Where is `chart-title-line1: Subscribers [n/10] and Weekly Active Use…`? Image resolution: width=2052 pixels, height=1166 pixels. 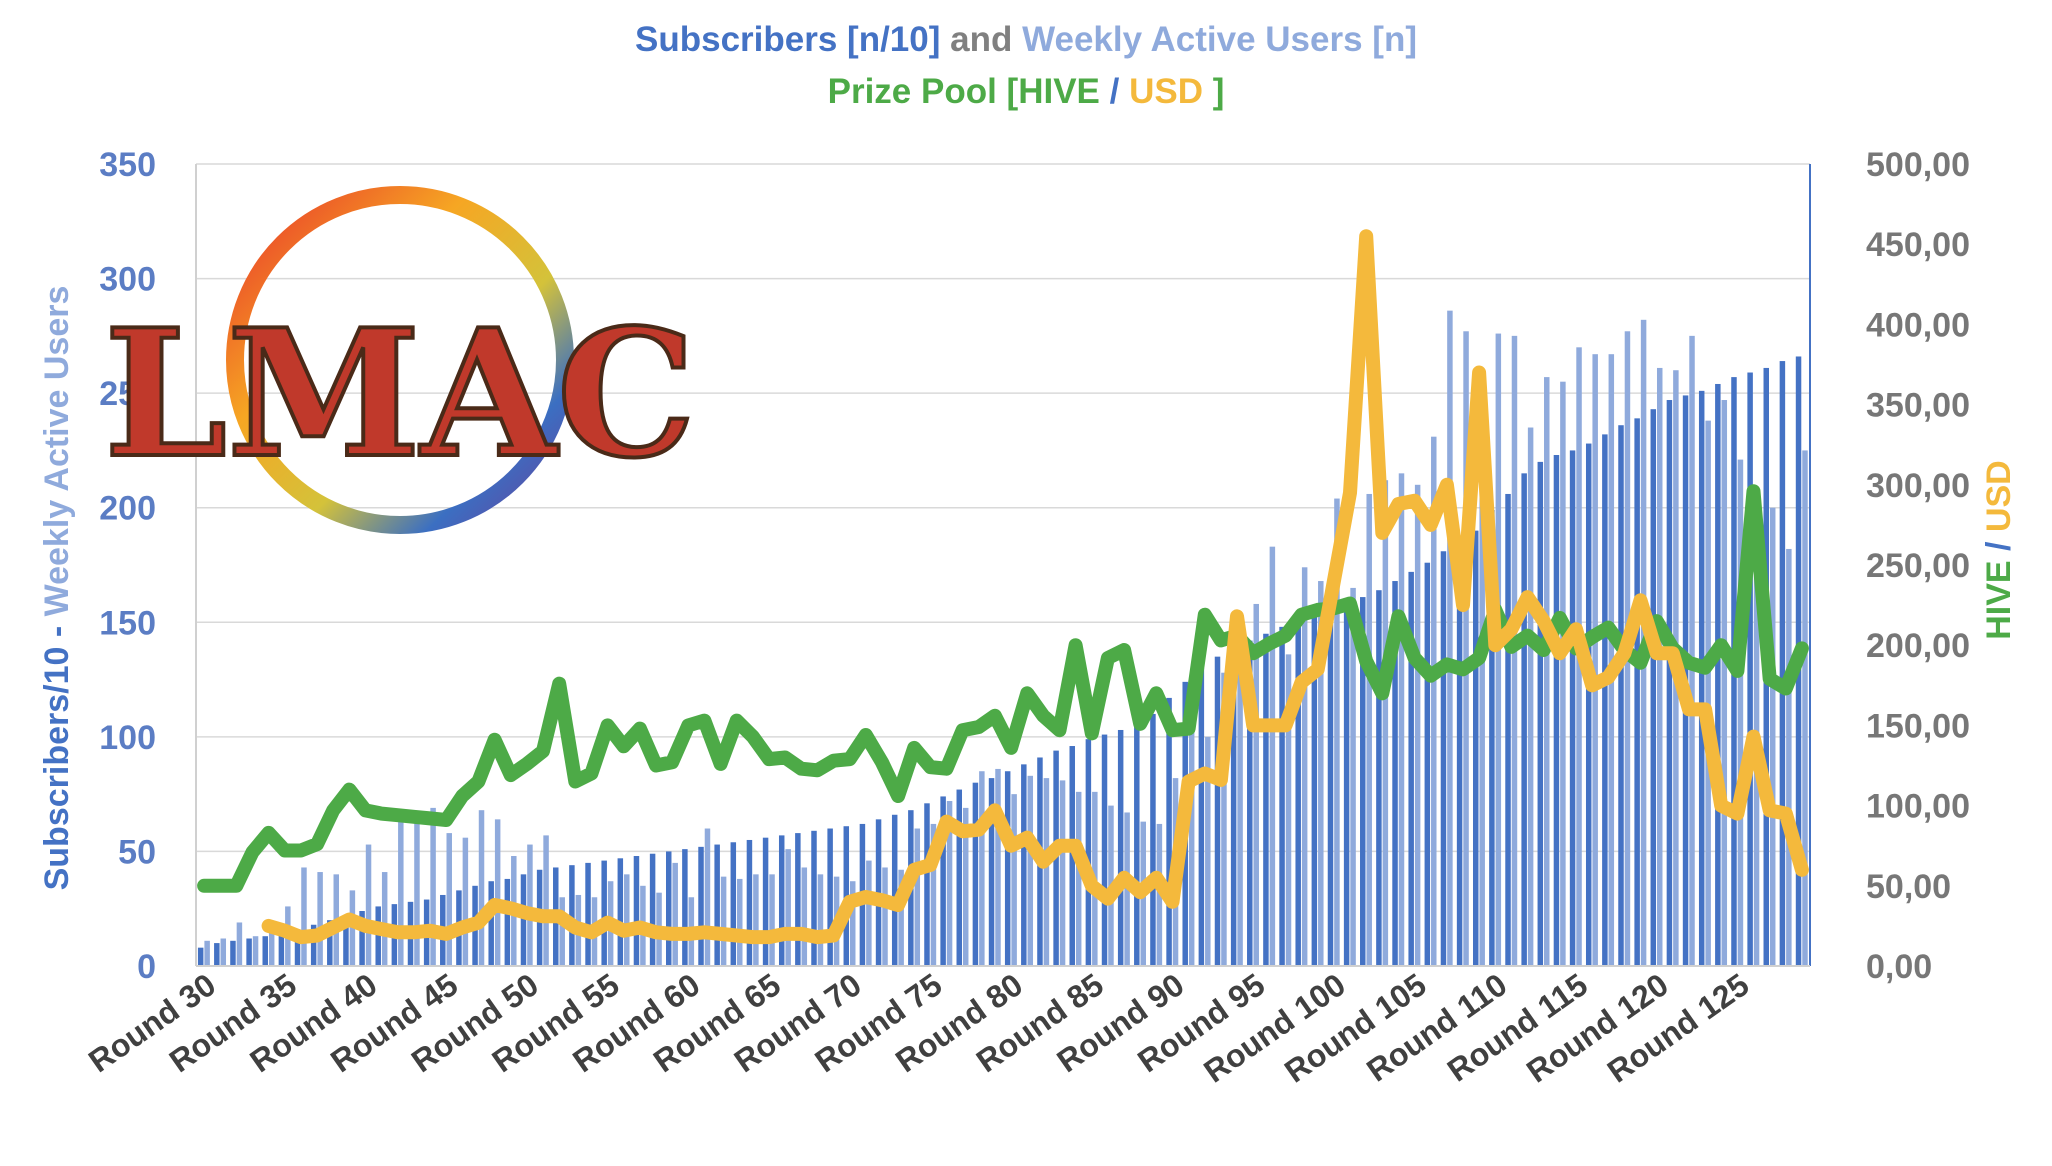 chart-title-line1: Subscribers [n/10] and Weekly Active Use… is located at coordinates (1026, 40).